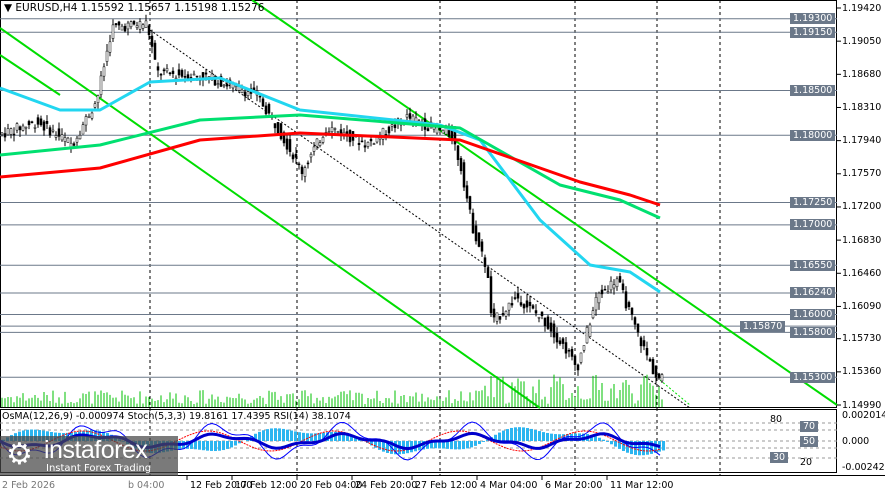  What do you see at coordinates (509, 485) in the screenshot?
I see `time-tick: 4 Mar 04:00` at bounding box center [509, 485].